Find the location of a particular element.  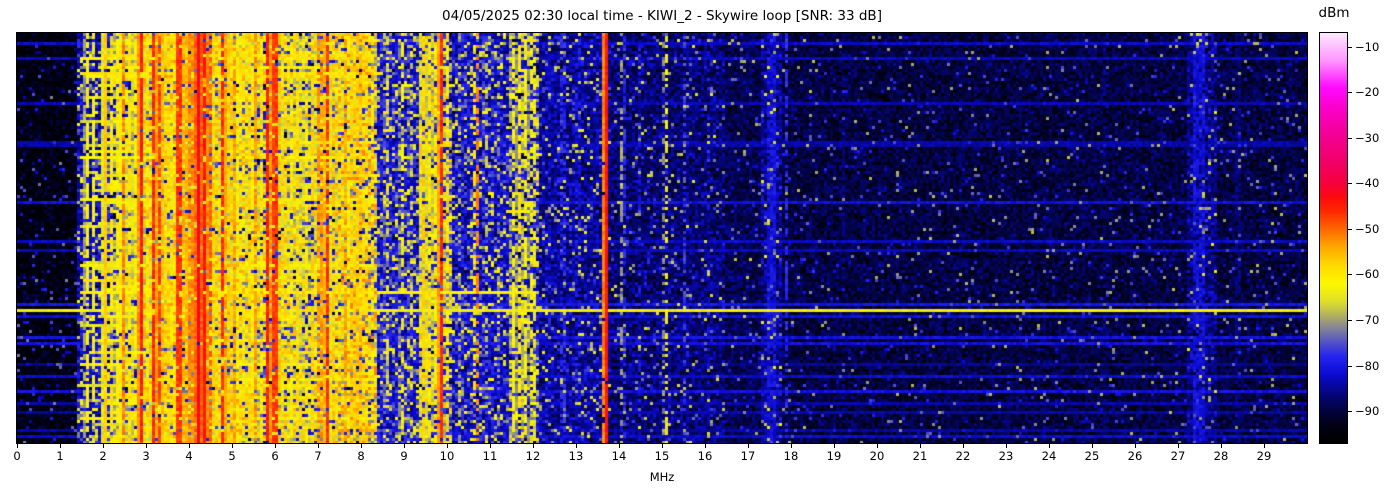

colorbar-tick-label: −40 is located at coordinates (1367, 183).